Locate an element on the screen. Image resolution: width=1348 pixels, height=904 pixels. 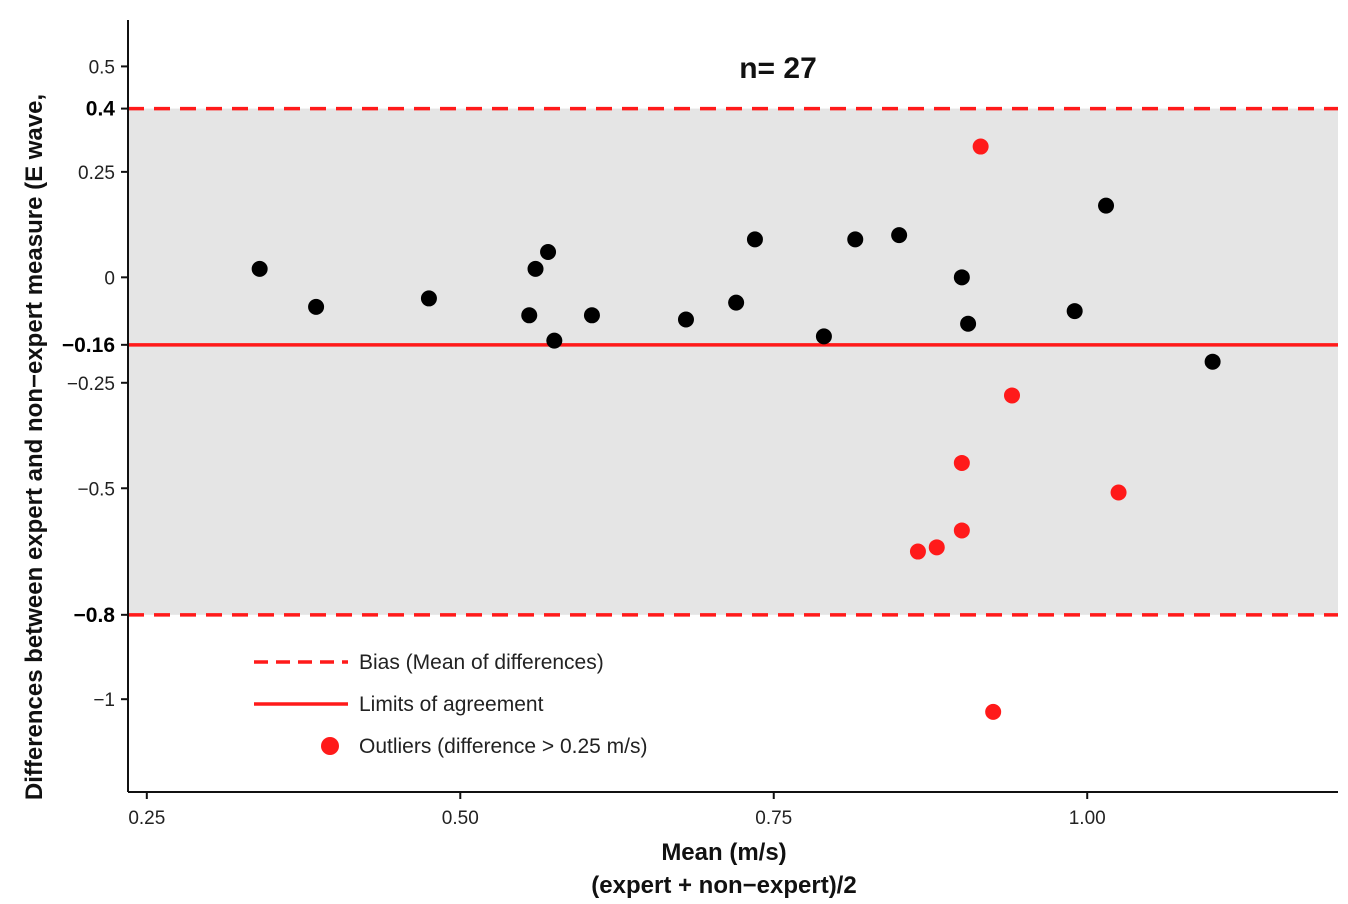
x-axis-subtitle: (expert + non−expert)/2 is located at coordinates (723, 885).